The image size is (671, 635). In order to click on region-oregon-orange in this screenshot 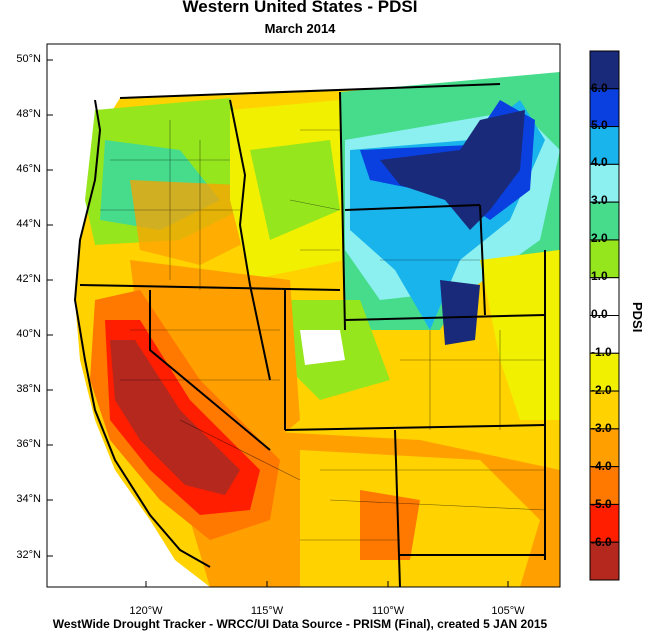, I will do `click(190, 222)`.